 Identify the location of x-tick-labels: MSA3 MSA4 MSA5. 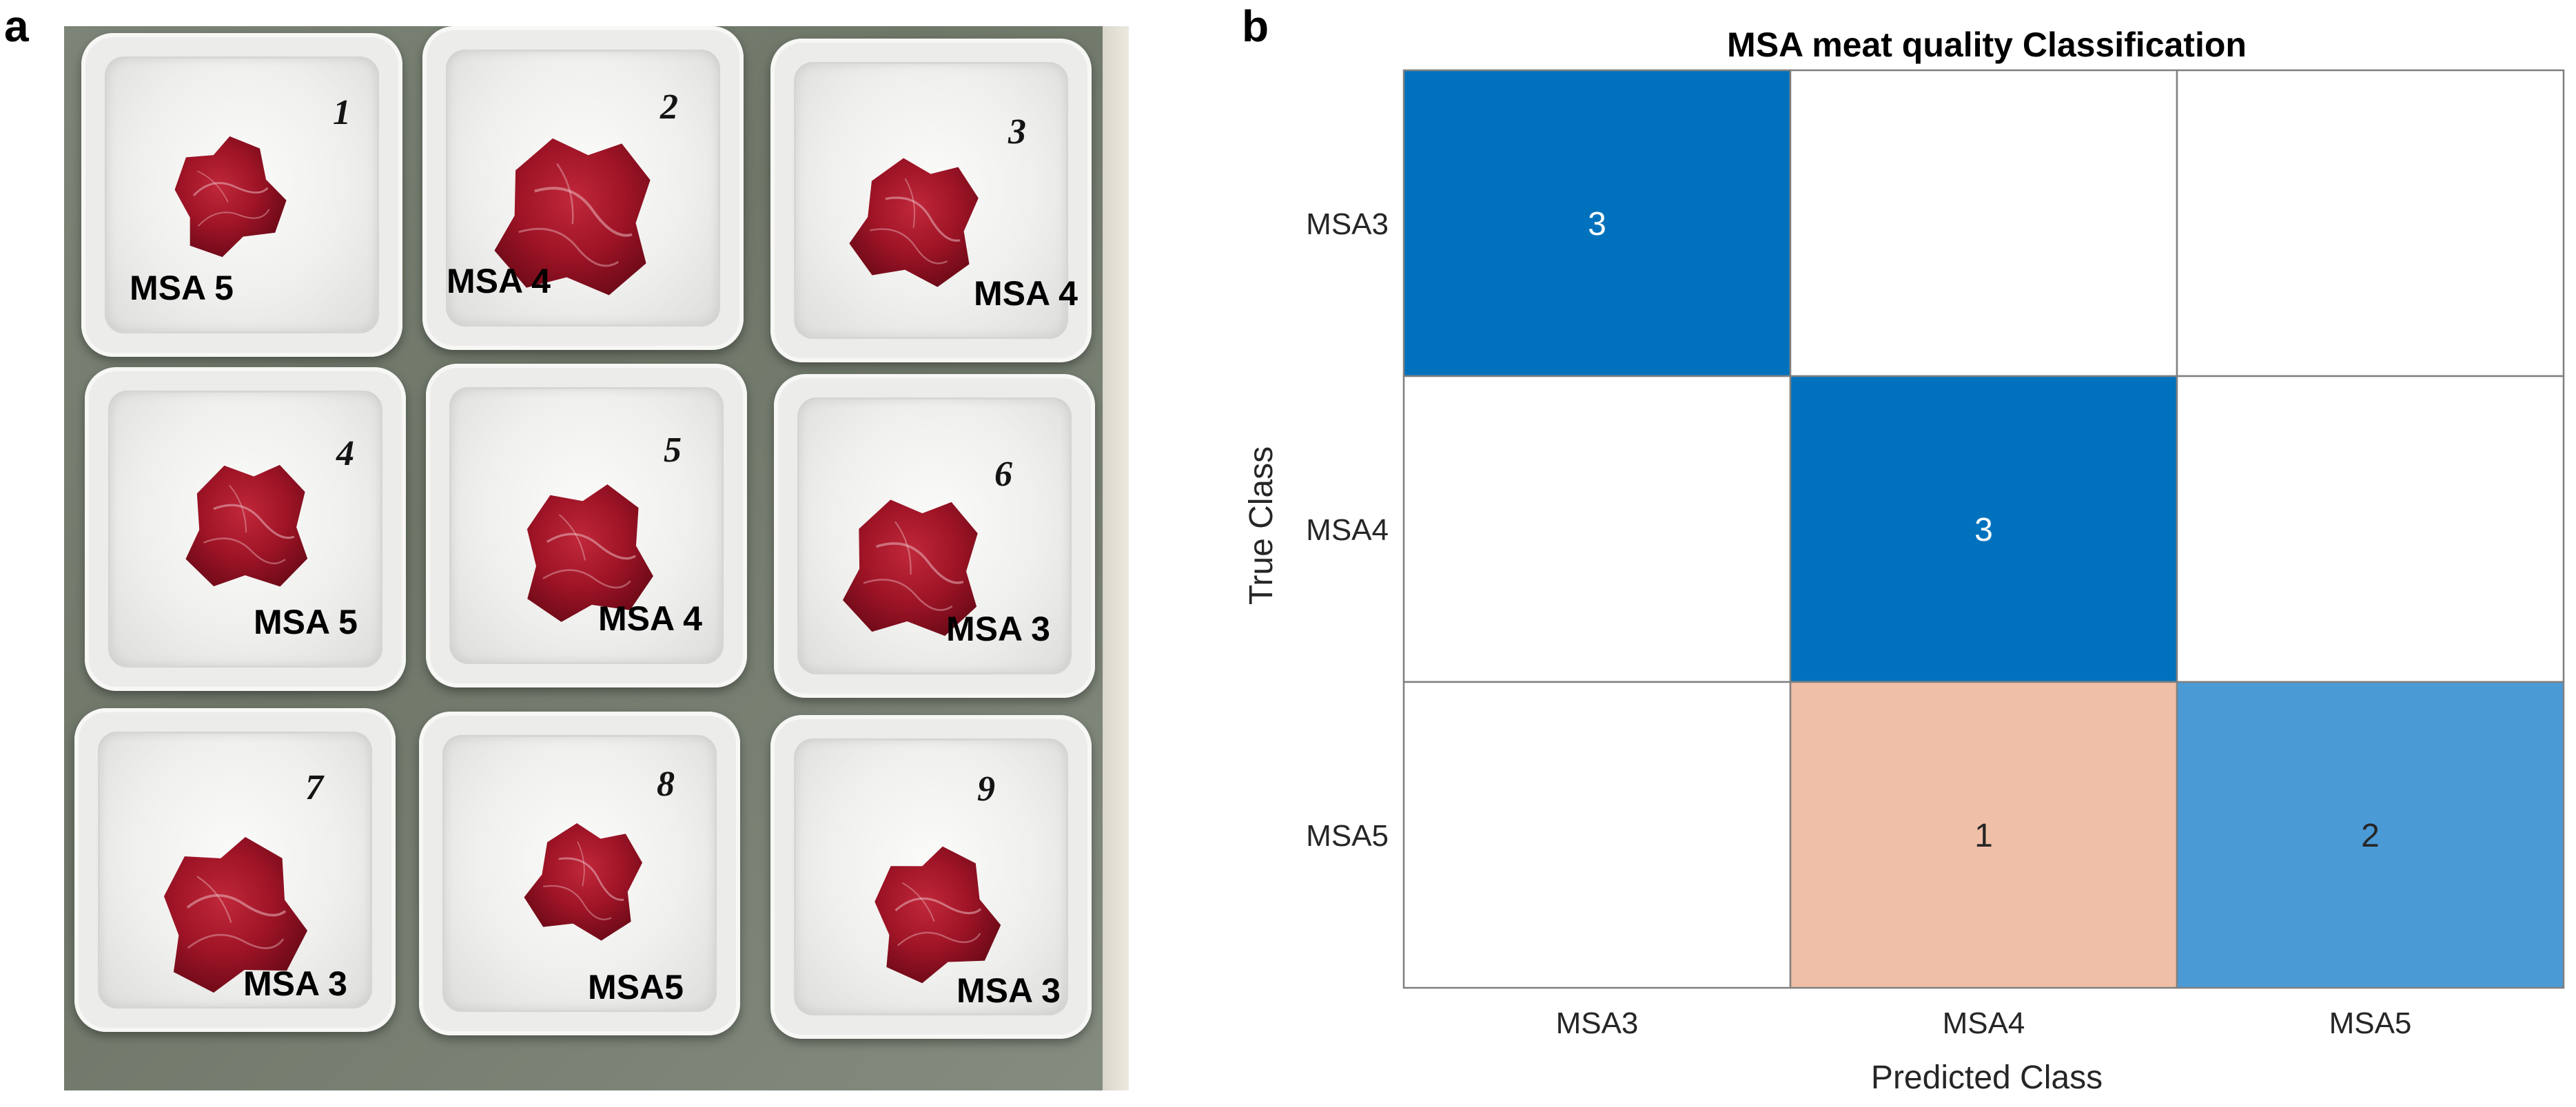
(1984, 1023).